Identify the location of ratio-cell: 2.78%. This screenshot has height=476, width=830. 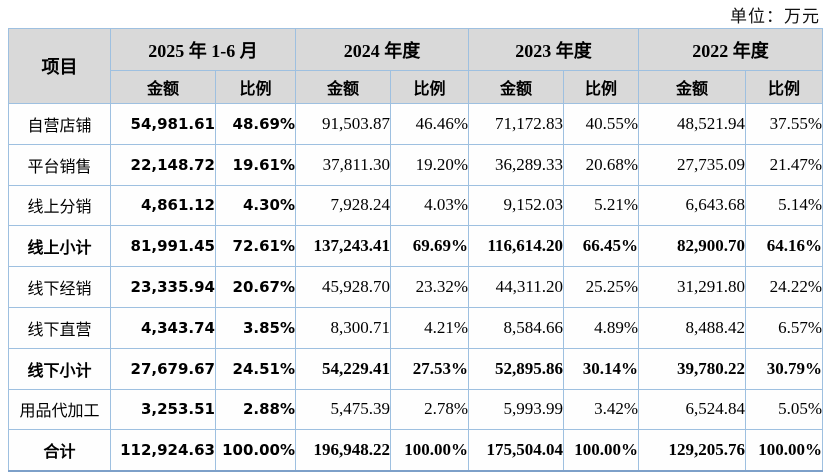
(429, 409).